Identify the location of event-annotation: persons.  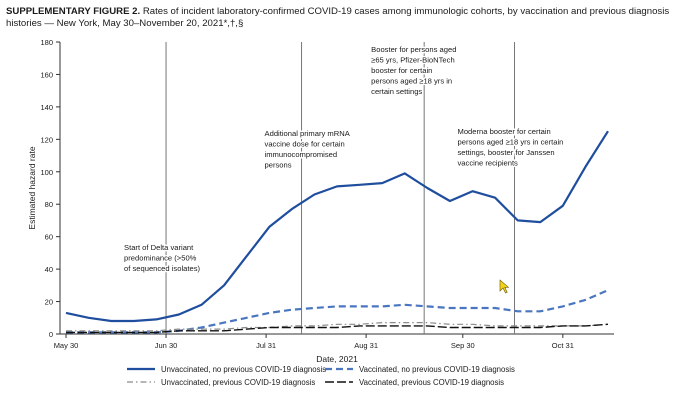
(278, 165).